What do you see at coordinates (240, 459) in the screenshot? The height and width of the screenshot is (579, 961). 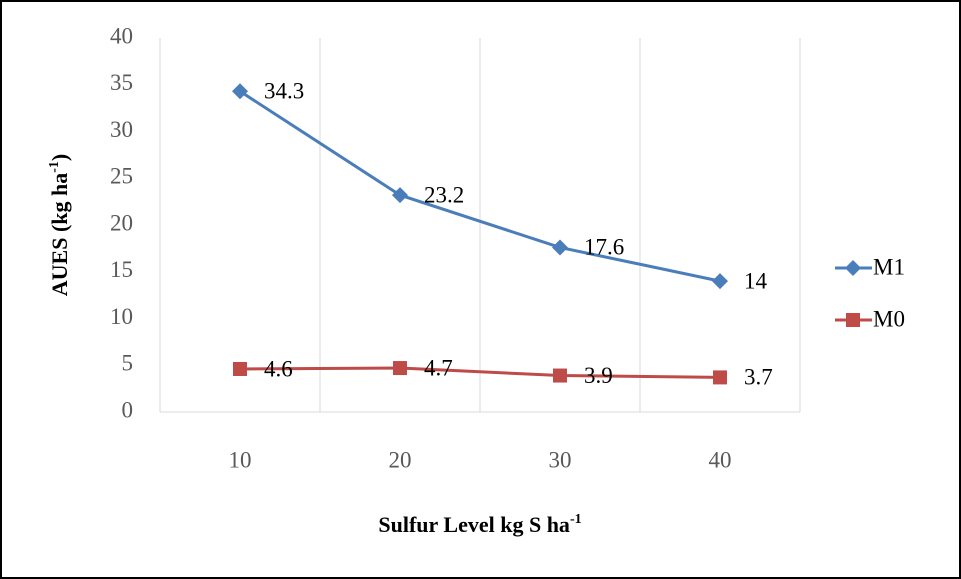 I see `x-tick-label: 10` at bounding box center [240, 459].